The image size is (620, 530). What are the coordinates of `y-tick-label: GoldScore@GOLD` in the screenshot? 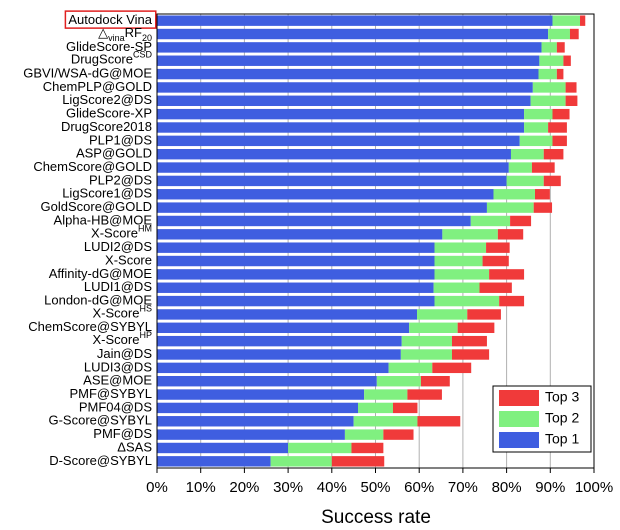 It's located at (96, 206).